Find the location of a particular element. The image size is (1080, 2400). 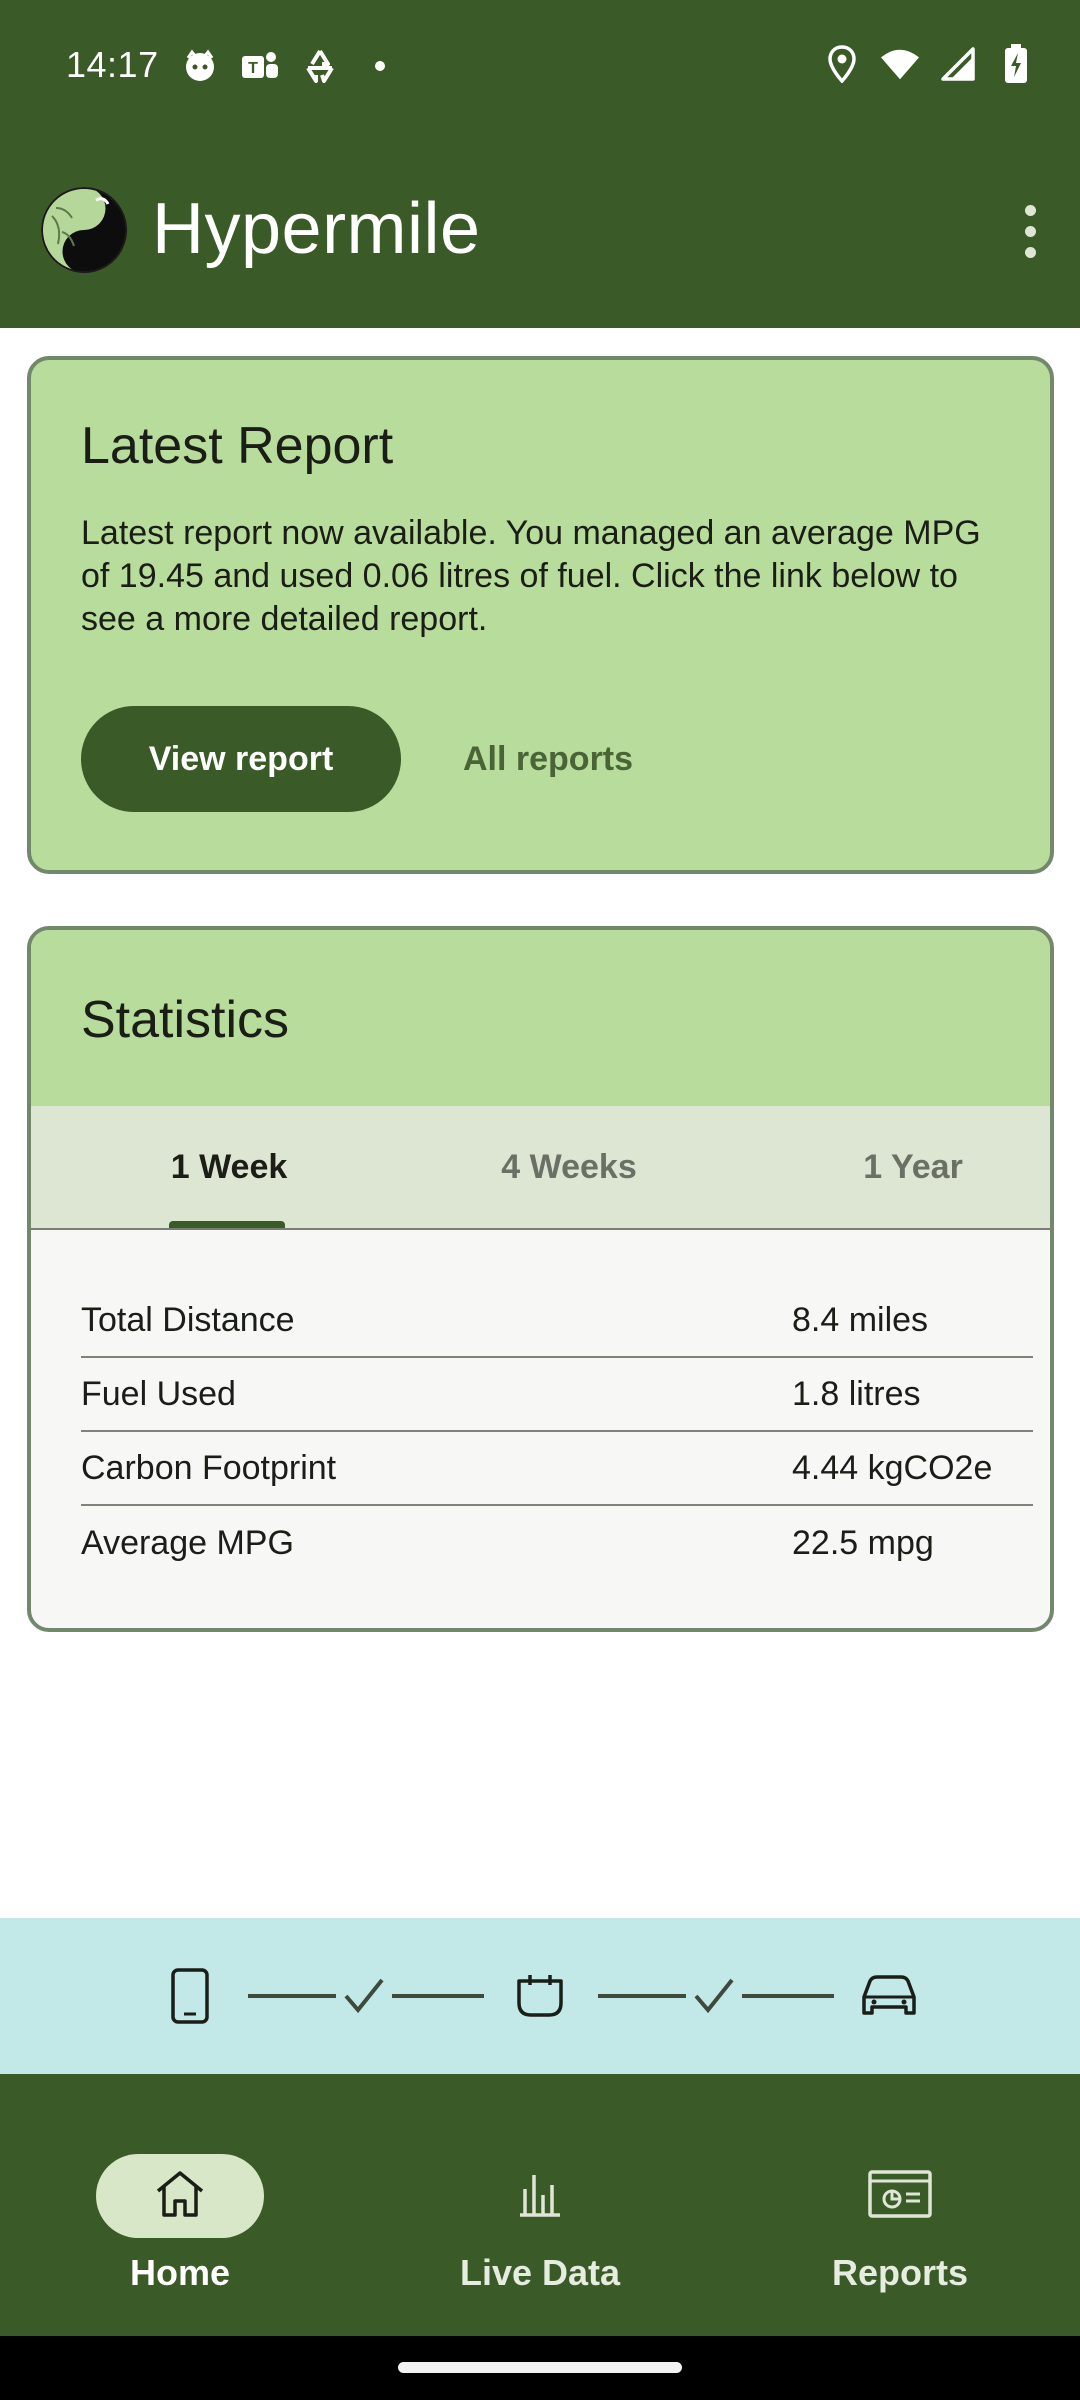

svg-text: T is located at coordinates (253, 68).